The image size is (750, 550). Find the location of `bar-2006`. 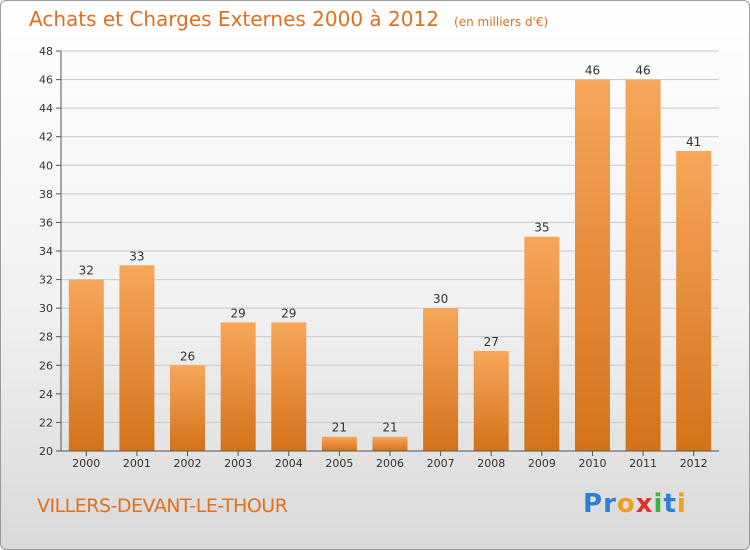

bar-2006 is located at coordinates (390, 443).